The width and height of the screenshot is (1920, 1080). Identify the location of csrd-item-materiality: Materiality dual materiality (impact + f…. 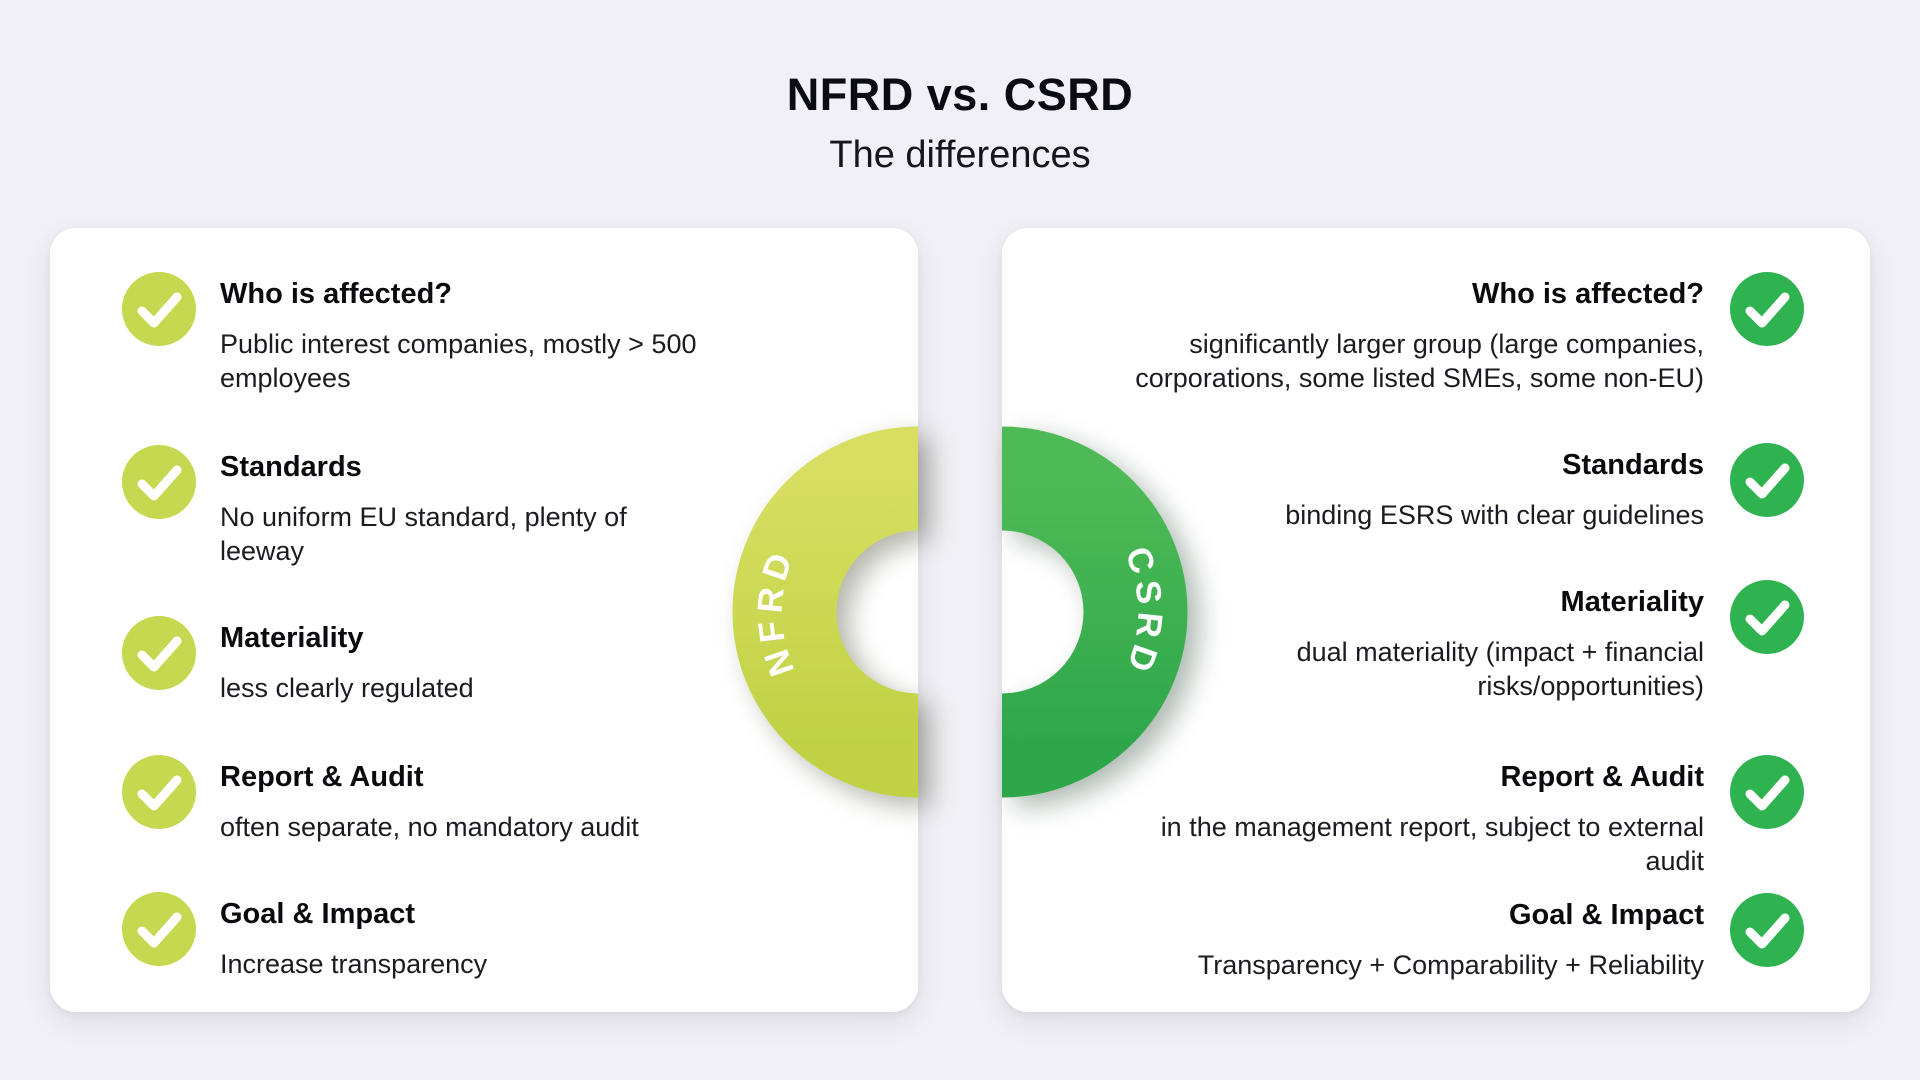
(1443, 641).